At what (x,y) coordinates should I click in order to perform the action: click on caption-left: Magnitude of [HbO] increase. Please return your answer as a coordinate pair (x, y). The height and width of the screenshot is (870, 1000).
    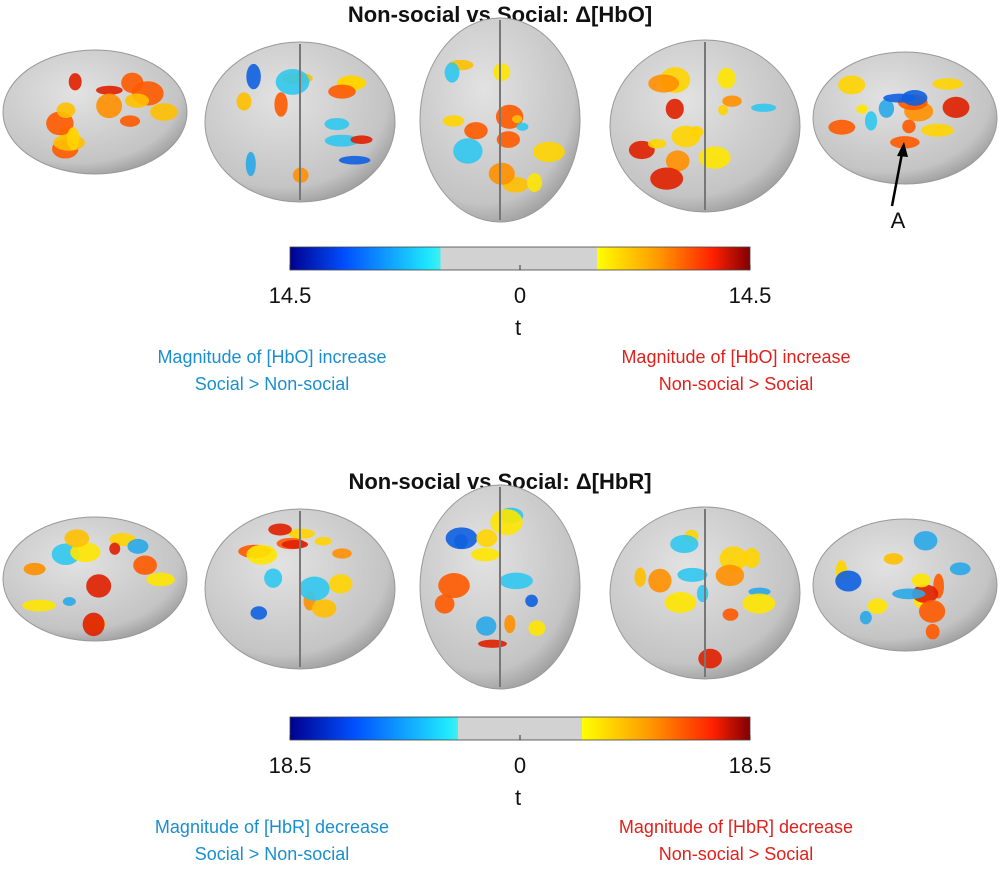
    Looking at the image, I should click on (271, 357).